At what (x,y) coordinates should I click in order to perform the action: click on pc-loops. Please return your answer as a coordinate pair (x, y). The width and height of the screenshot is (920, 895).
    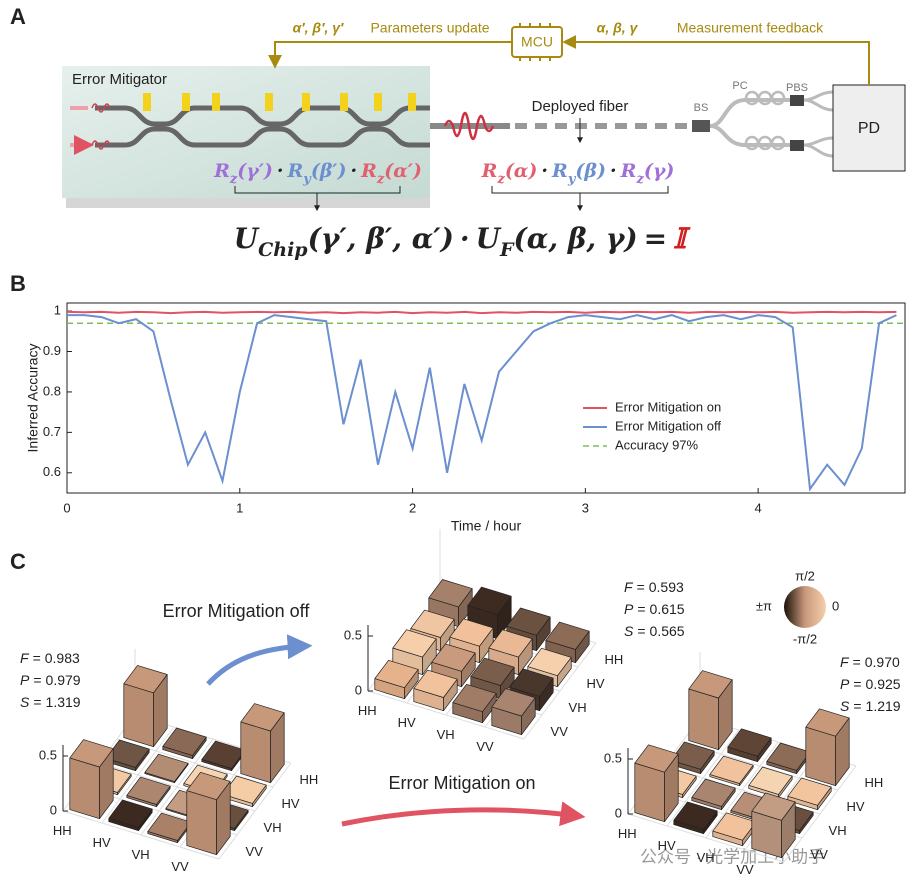
    Looking at the image, I should click on (765, 120).